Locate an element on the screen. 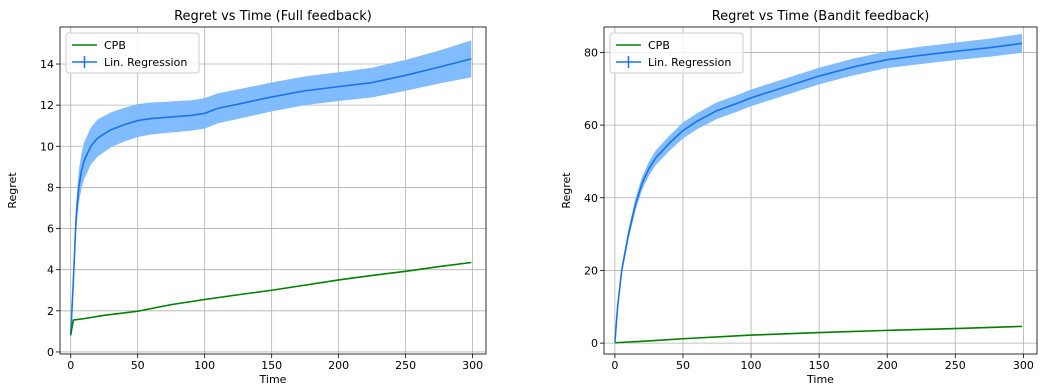 Image resolution: width=1040 pixels, height=392 pixels. y-tick-label: 8 is located at coordinates (50, 187).